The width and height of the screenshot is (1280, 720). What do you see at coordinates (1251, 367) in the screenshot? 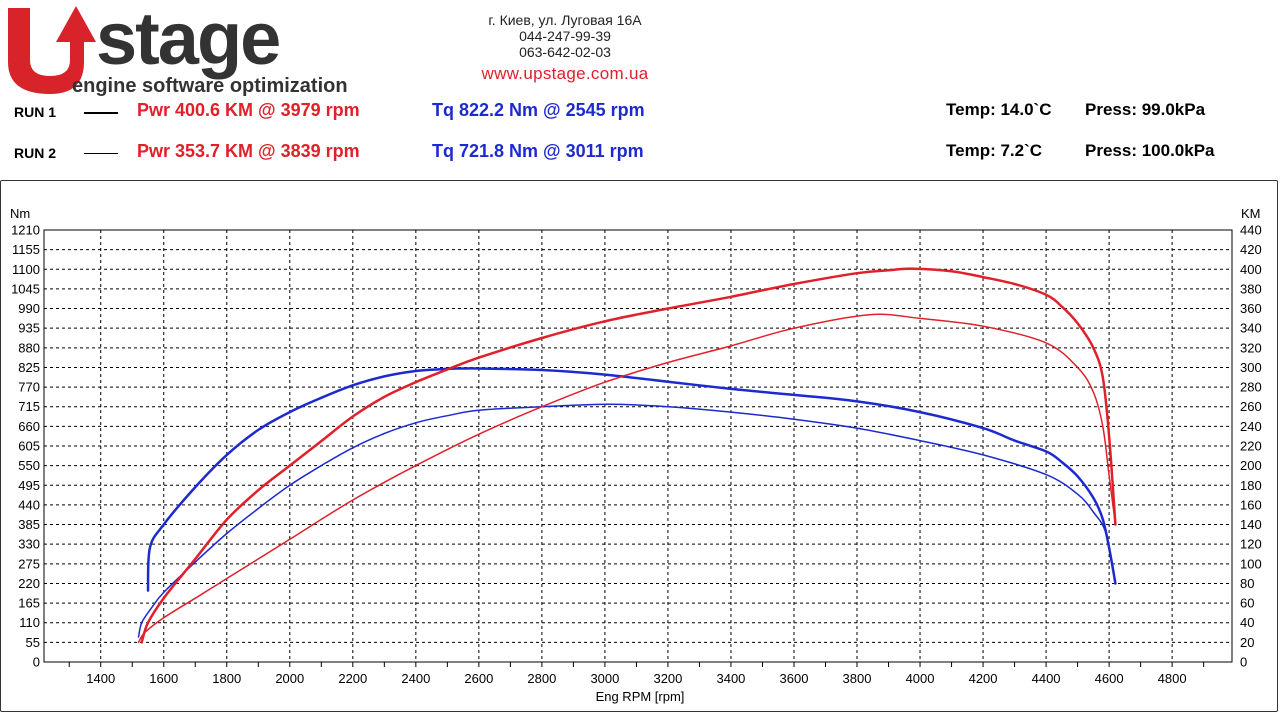
I see `y-right-tick-label: 300` at bounding box center [1251, 367].